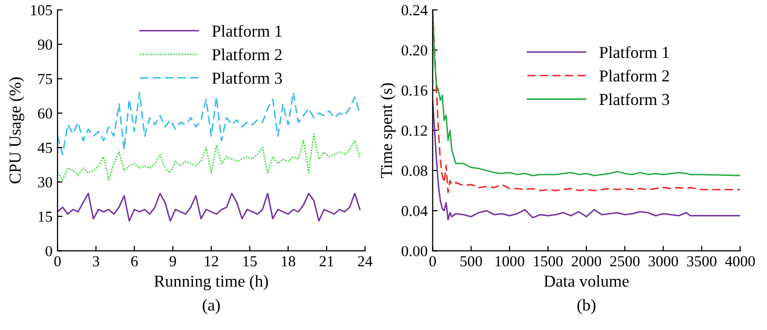 This screenshot has width=767, height=330. What do you see at coordinates (45, 44) in the screenshot?
I see `y-tick-label: 90` at bounding box center [45, 44].